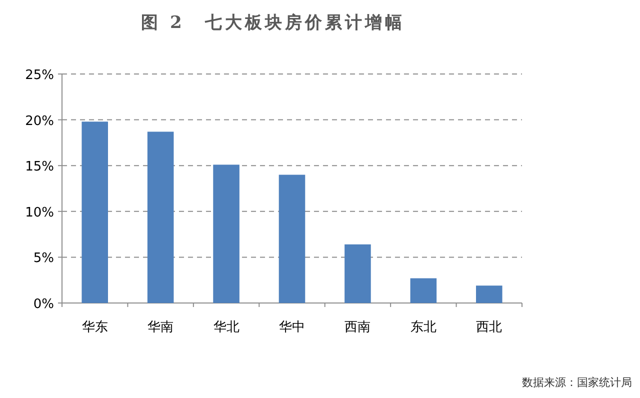 The height and width of the screenshot is (398, 640). I want to click on x-tick-label: 西南, so click(357, 327).